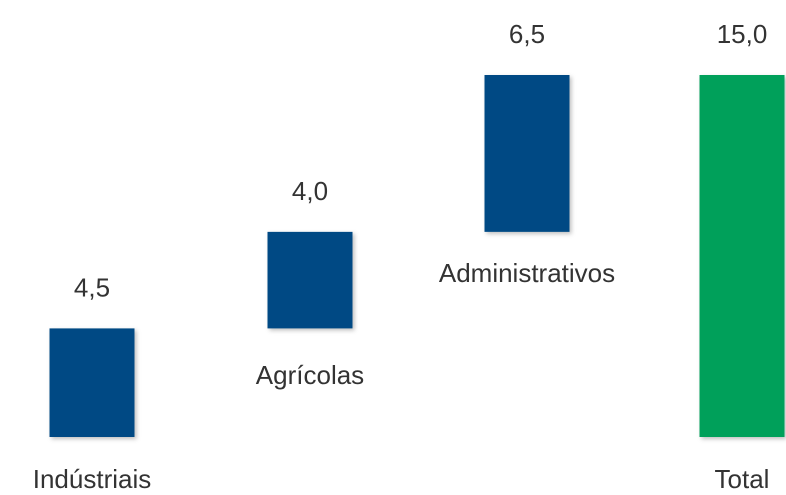  What do you see at coordinates (92, 287) in the screenshot?
I see `value-label-0: 4,5` at bounding box center [92, 287].